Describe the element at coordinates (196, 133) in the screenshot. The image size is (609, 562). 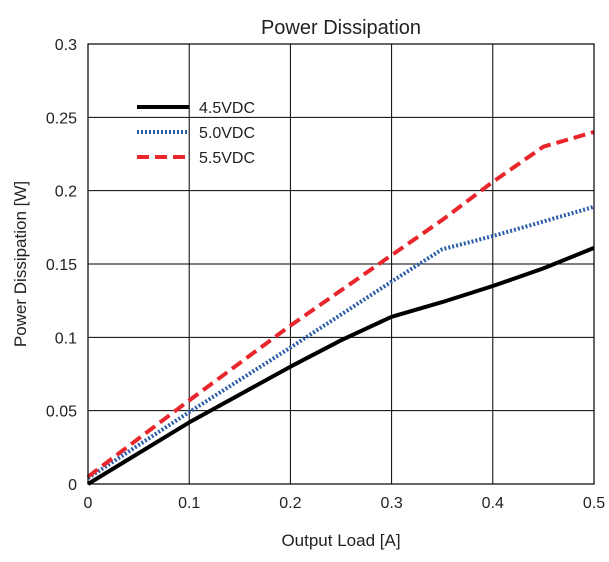
I see `legend: 4.5VDC 5.0VDC 5.5VDC` at that location.